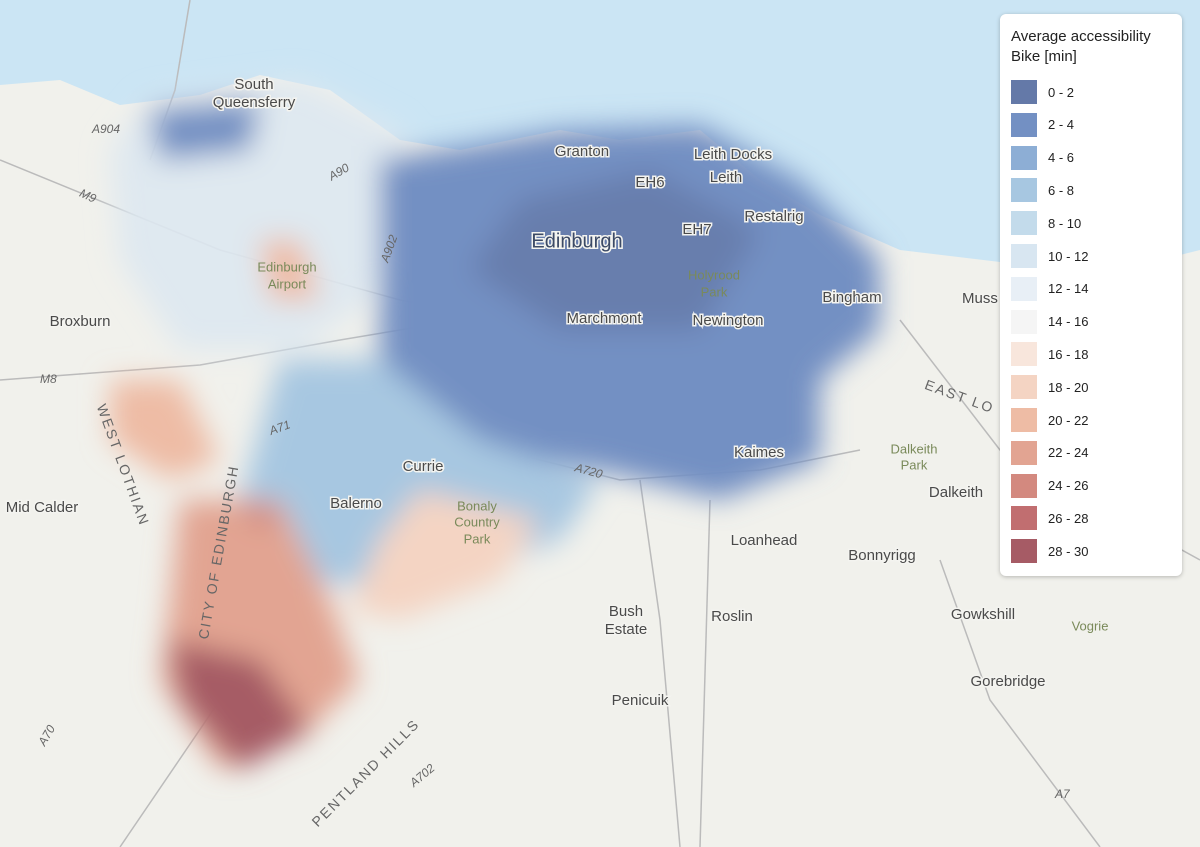  What do you see at coordinates (576, 241) in the screenshot?
I see `city-label: Edinburgh` at bounding box center [576, 241].